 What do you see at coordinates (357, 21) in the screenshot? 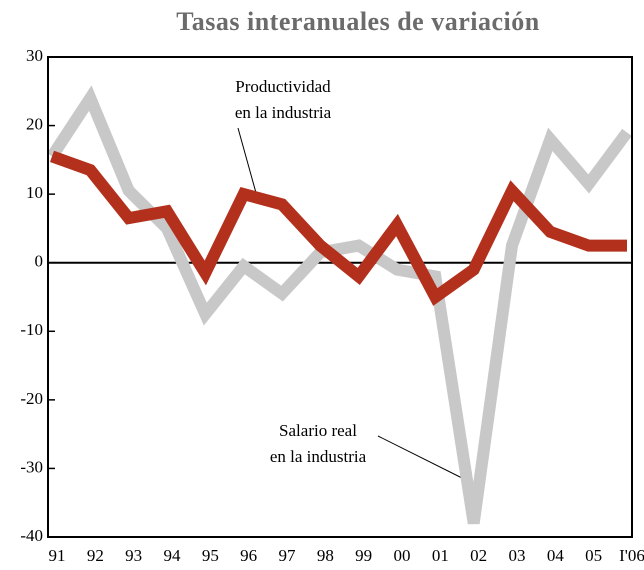
I see `chart-title: Tasas interanuales de variación` at bounding box center [357, 21].